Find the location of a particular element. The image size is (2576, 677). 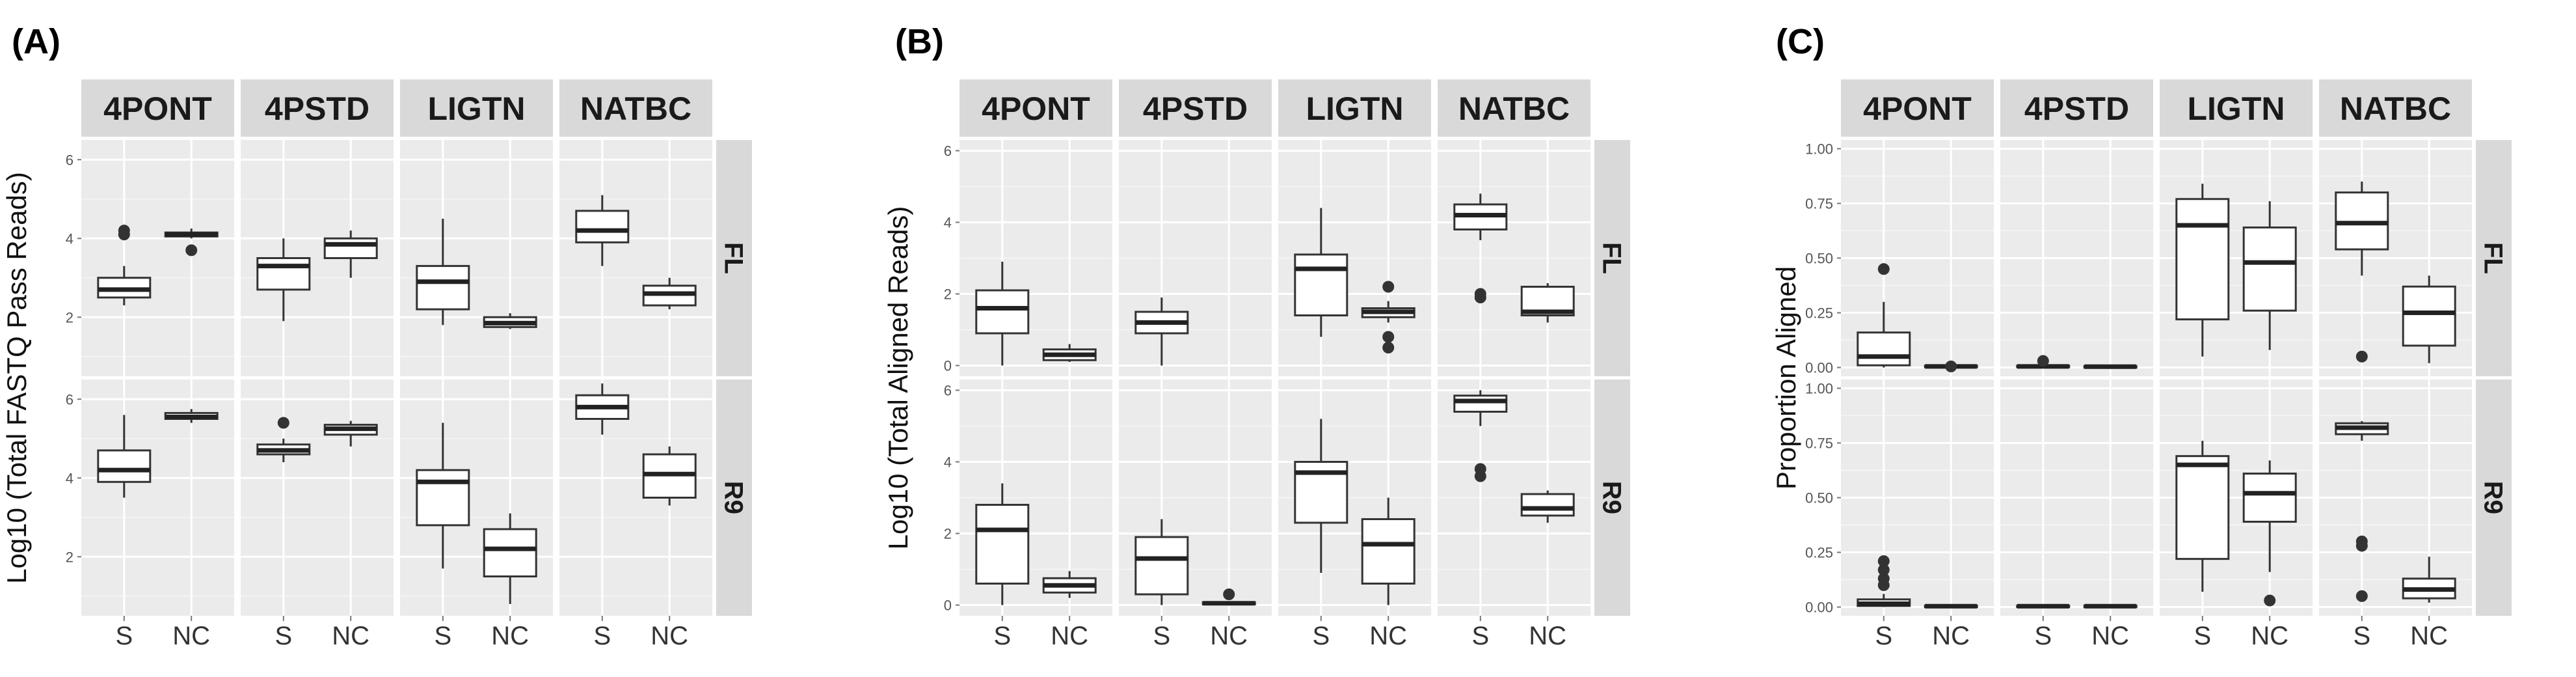

box-4PSTD-R9-S is located at coordinates (1161, 562).